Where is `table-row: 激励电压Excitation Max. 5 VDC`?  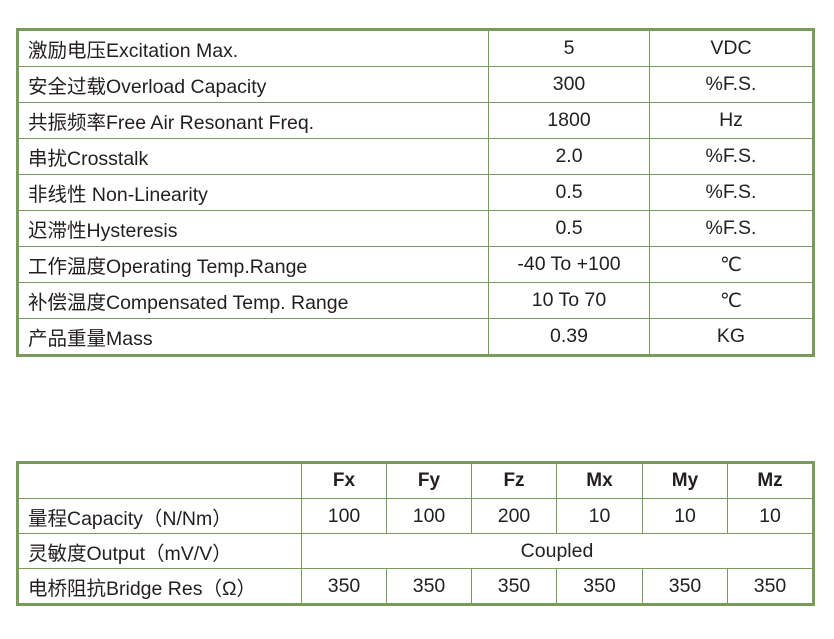
table-row: 激励电压Excitation Max. 5 VDC is located at coordinates (415, 48).